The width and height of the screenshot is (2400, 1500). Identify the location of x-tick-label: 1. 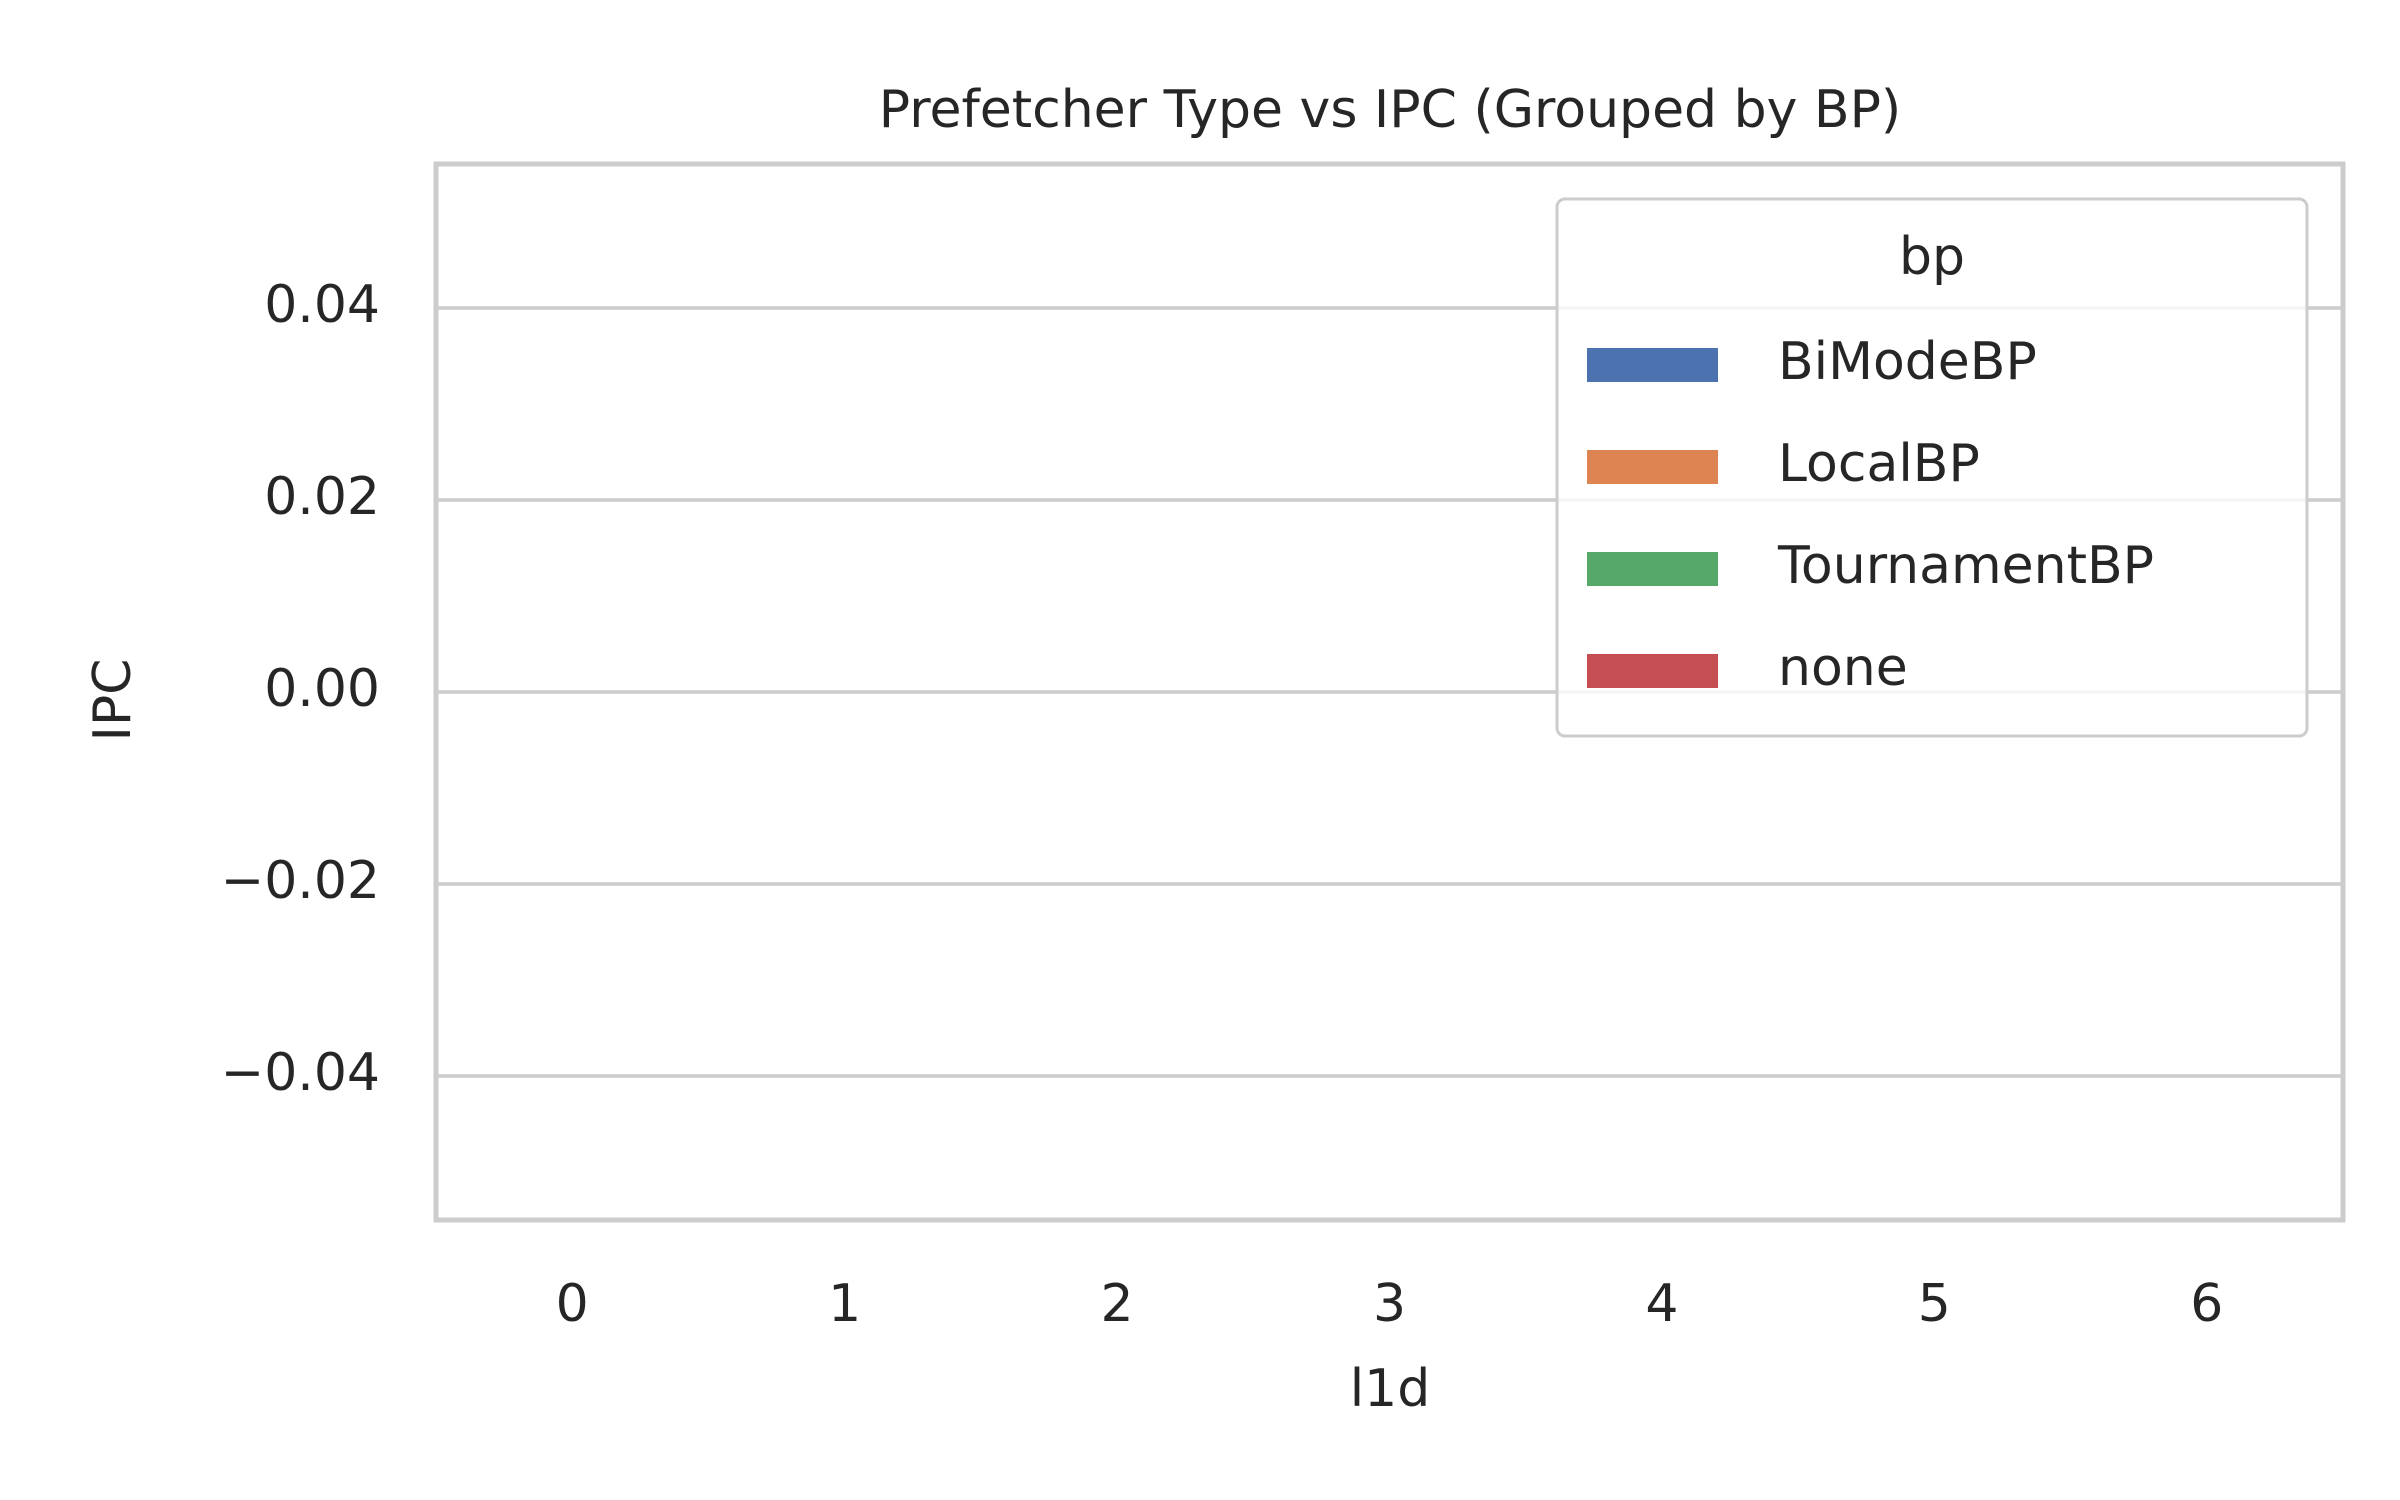
(844, 1304).